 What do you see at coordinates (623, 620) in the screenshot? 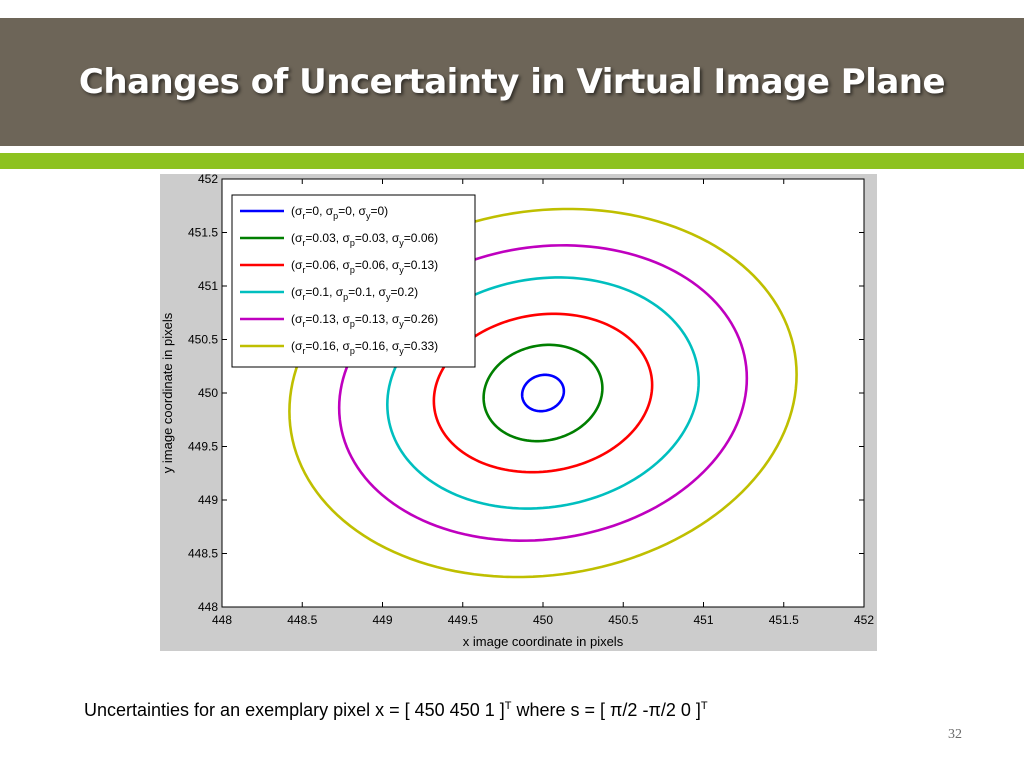
I see `x-tick-label: 450.5` at bounding box center [623, 620].